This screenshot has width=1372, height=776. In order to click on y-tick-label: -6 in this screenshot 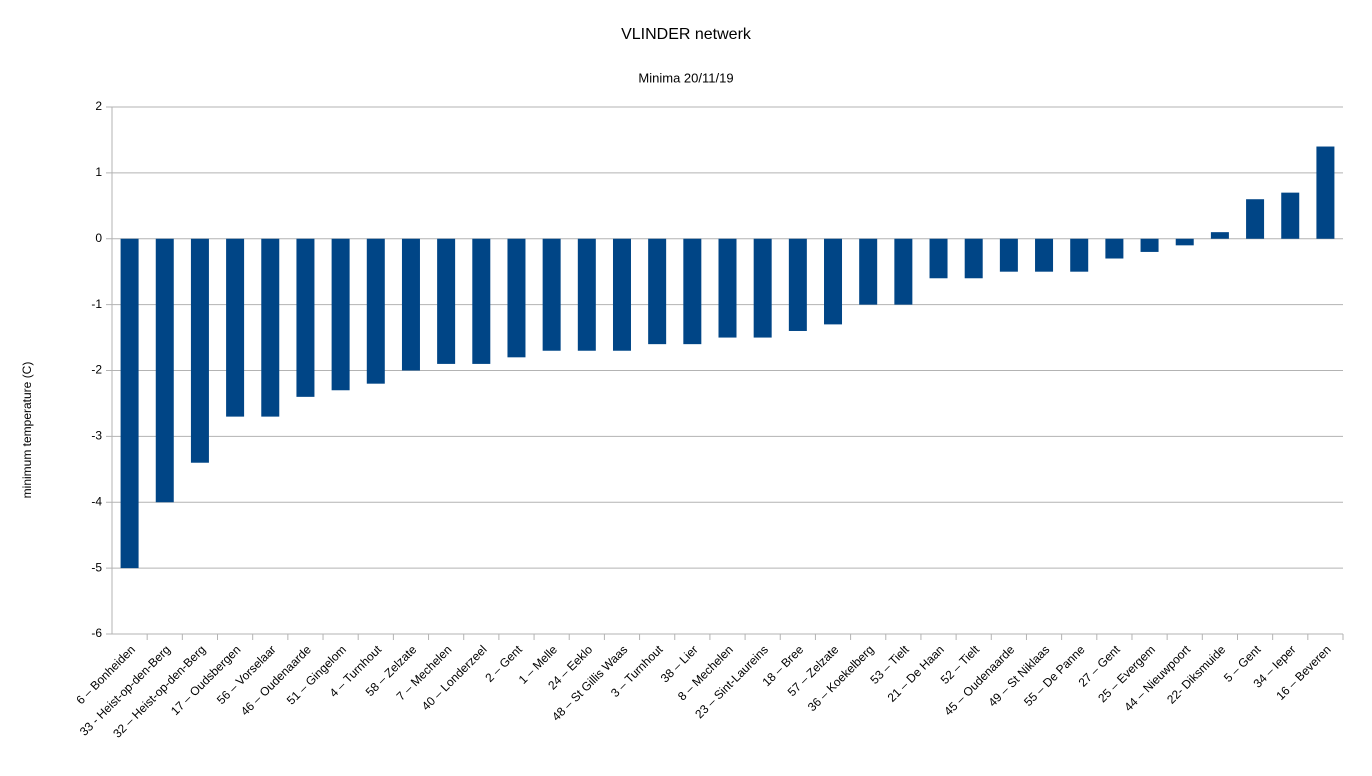, I will do `click(96, 633)`.